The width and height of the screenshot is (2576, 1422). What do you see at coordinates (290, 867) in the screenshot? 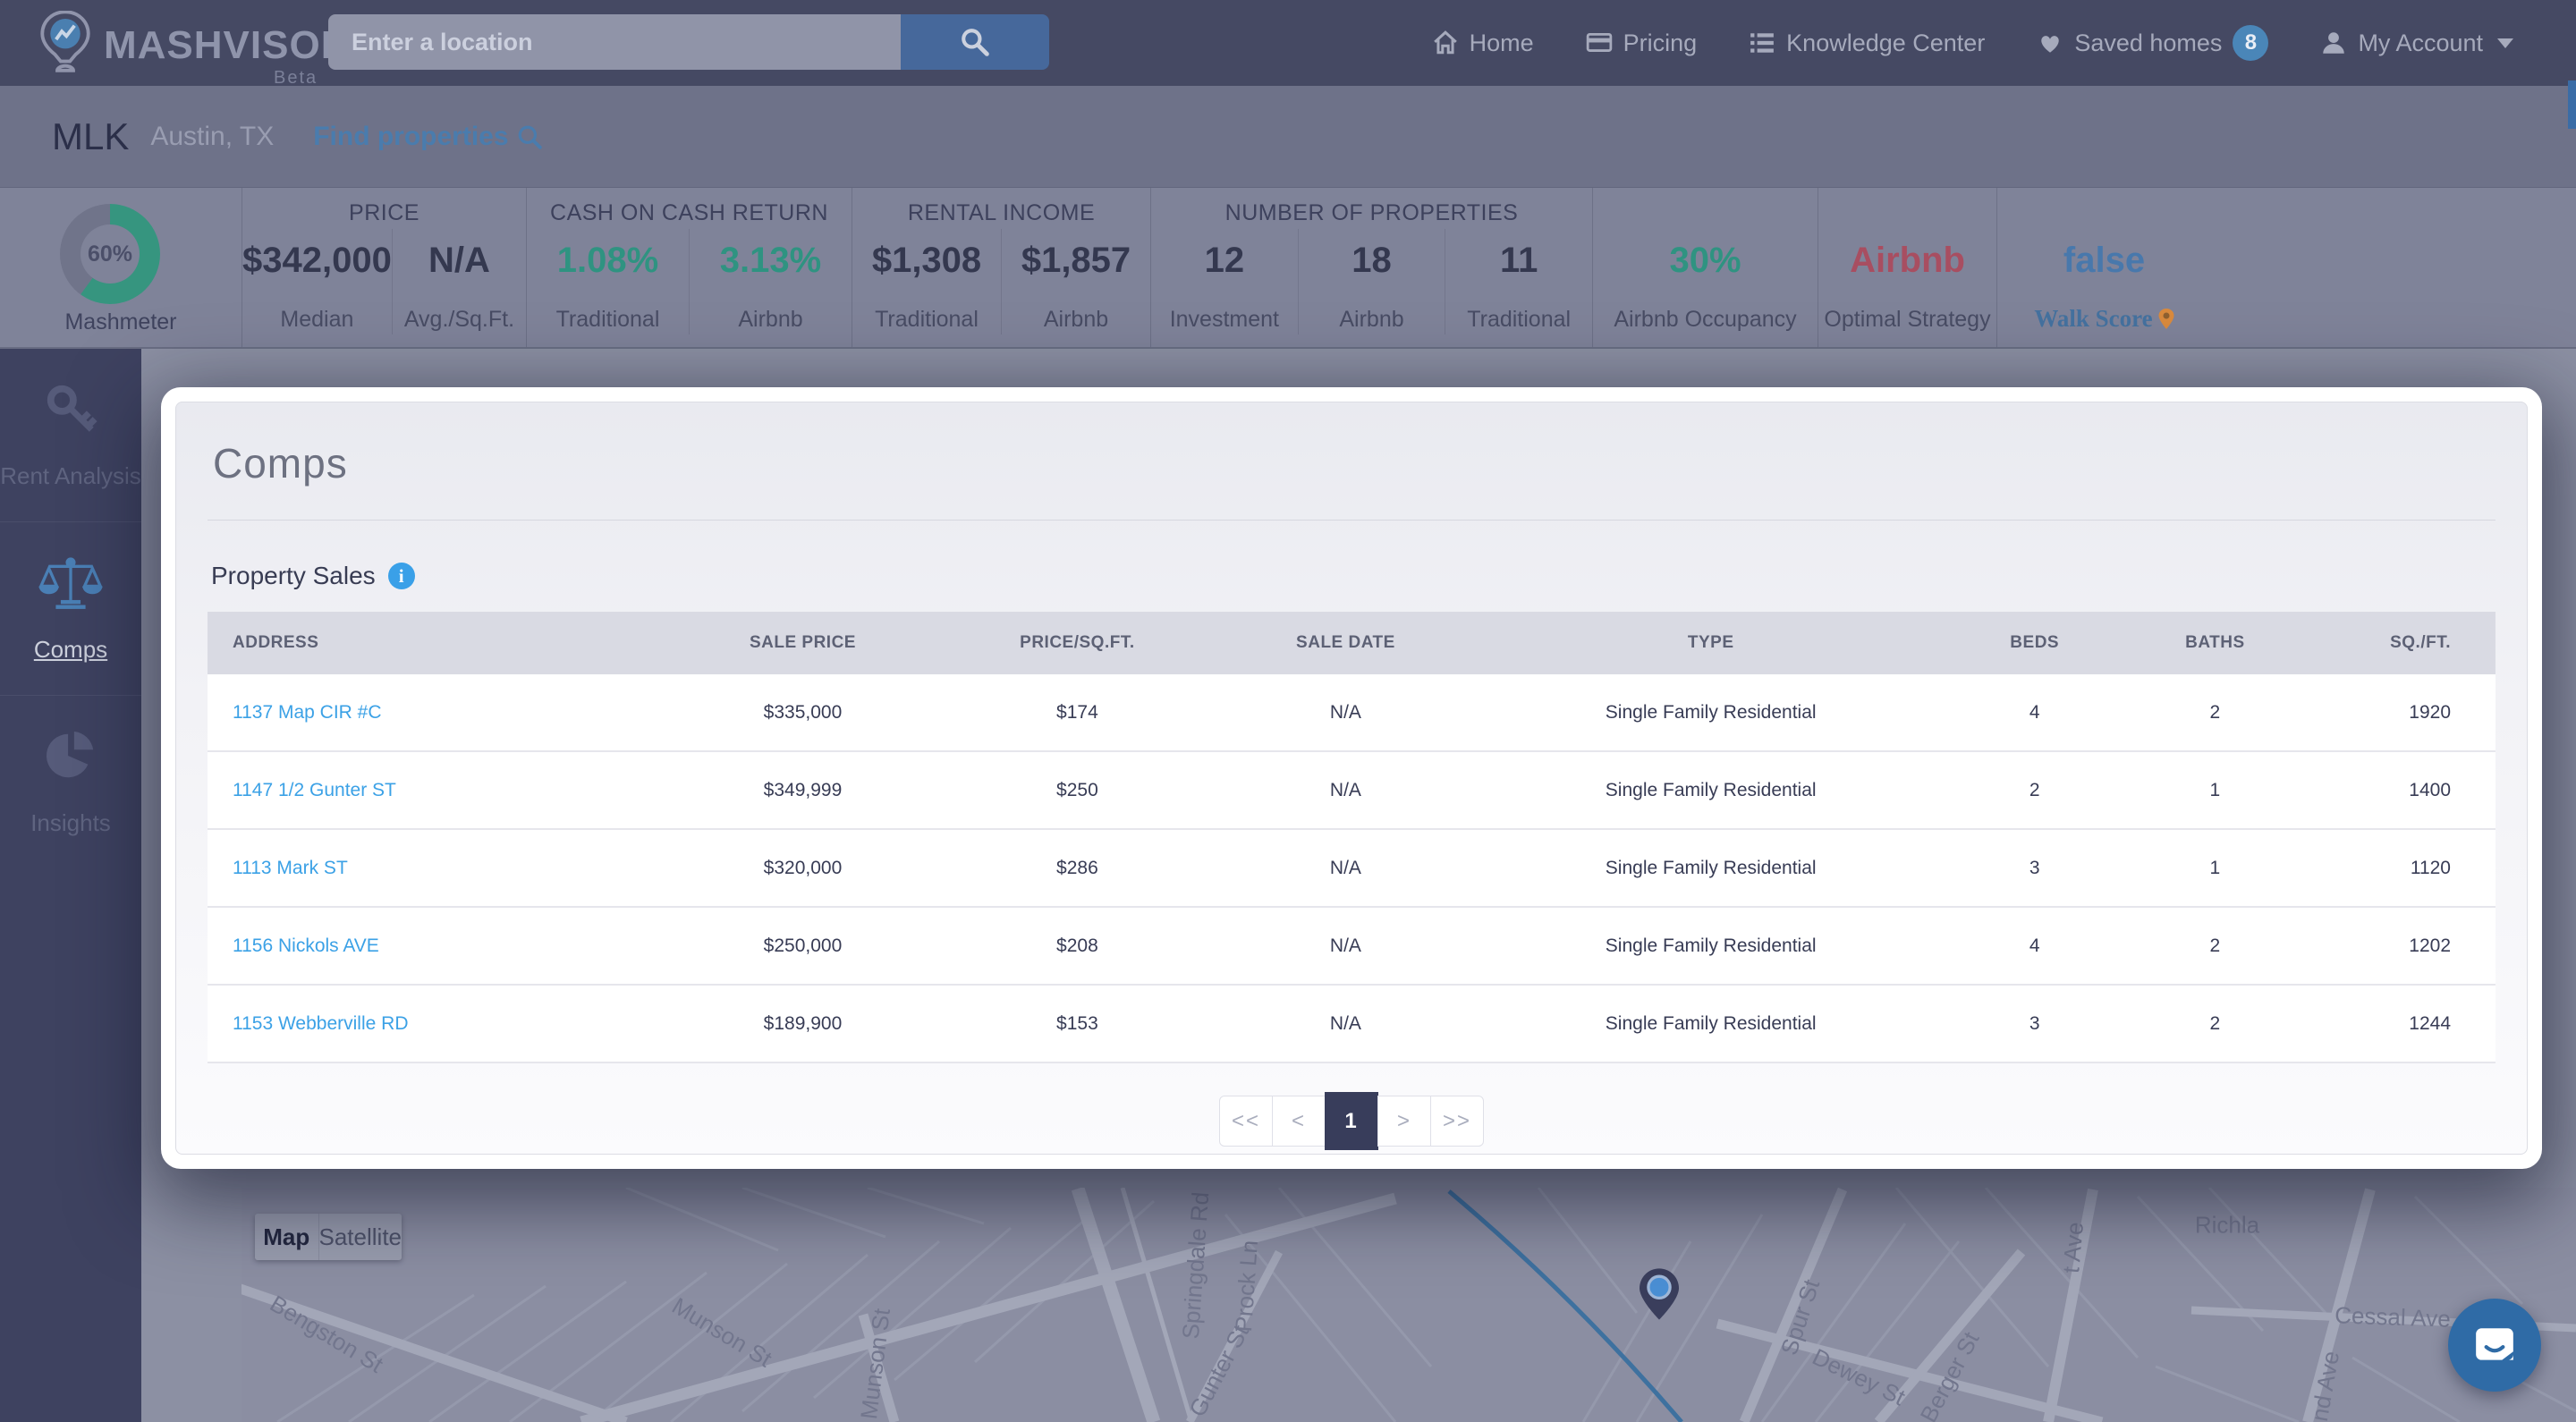
I see `address-link: 1113 Mark ST` at bounding box center [290, 867].